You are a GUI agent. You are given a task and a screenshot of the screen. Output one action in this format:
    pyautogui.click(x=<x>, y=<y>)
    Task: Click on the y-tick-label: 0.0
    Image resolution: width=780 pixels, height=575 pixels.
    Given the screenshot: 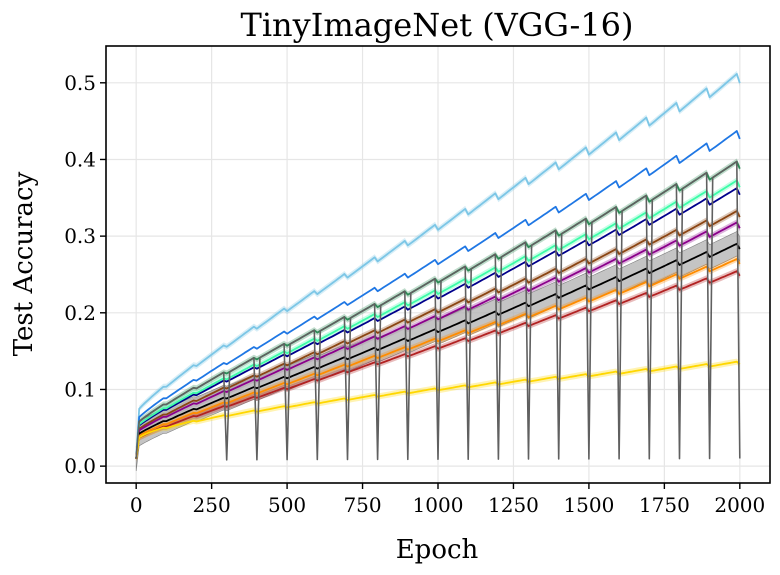 What is the action you would take?
    pyautogui.click(x=80, y=466)
    